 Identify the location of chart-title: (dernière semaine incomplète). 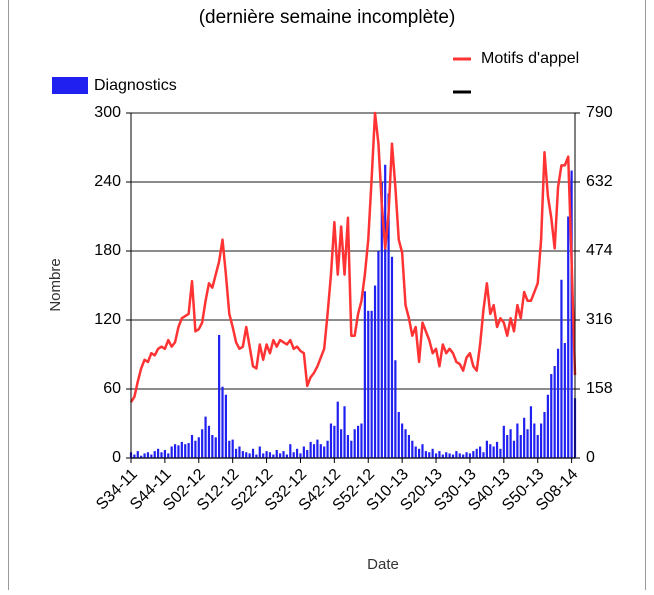
(327, 17).